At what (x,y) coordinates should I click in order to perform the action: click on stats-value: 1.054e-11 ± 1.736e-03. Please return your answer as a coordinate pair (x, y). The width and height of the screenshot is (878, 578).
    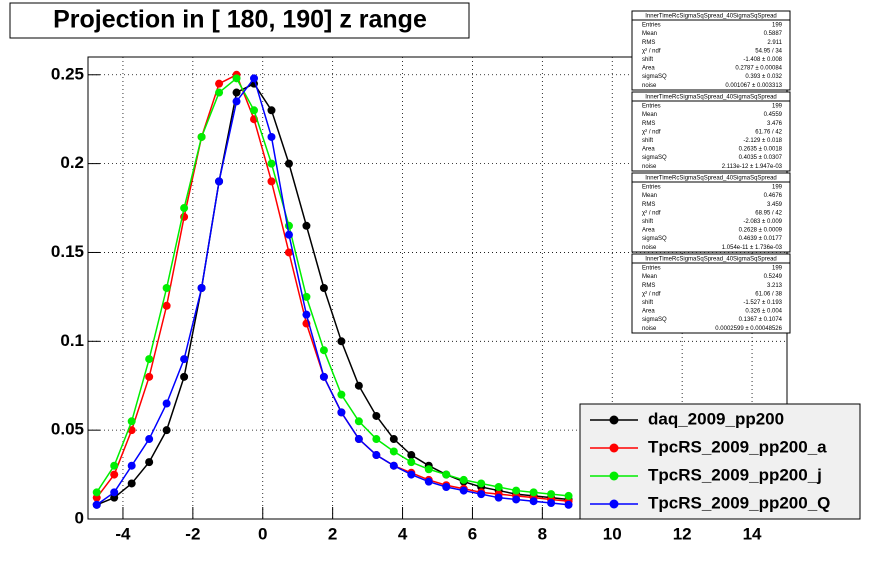
    Looking at the image, I should click on (752, 248).